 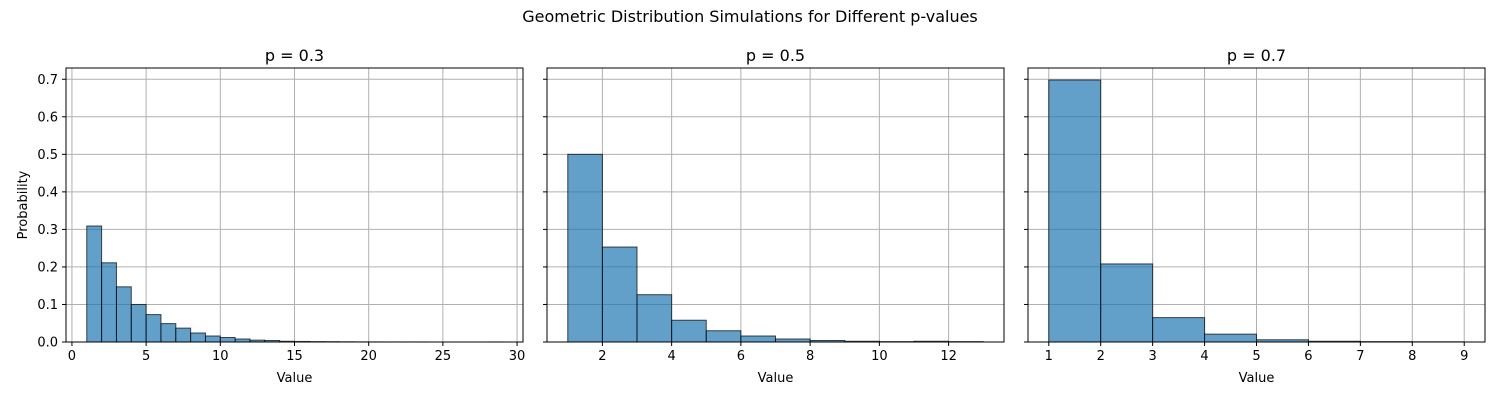 I want to click on x-tick-label: 1, so click(x=1049, y=356).